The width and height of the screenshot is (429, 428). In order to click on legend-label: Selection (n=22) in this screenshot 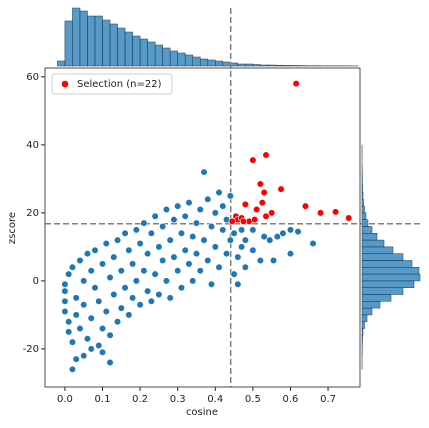, I will do `click(119, 84)`.